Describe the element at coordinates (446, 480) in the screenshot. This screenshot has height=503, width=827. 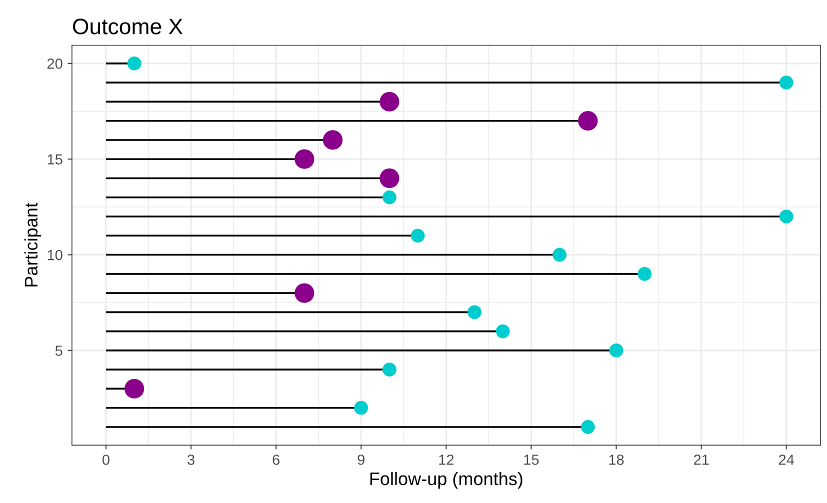
I see `x-axis-title: Follow-up (months)` at that location.